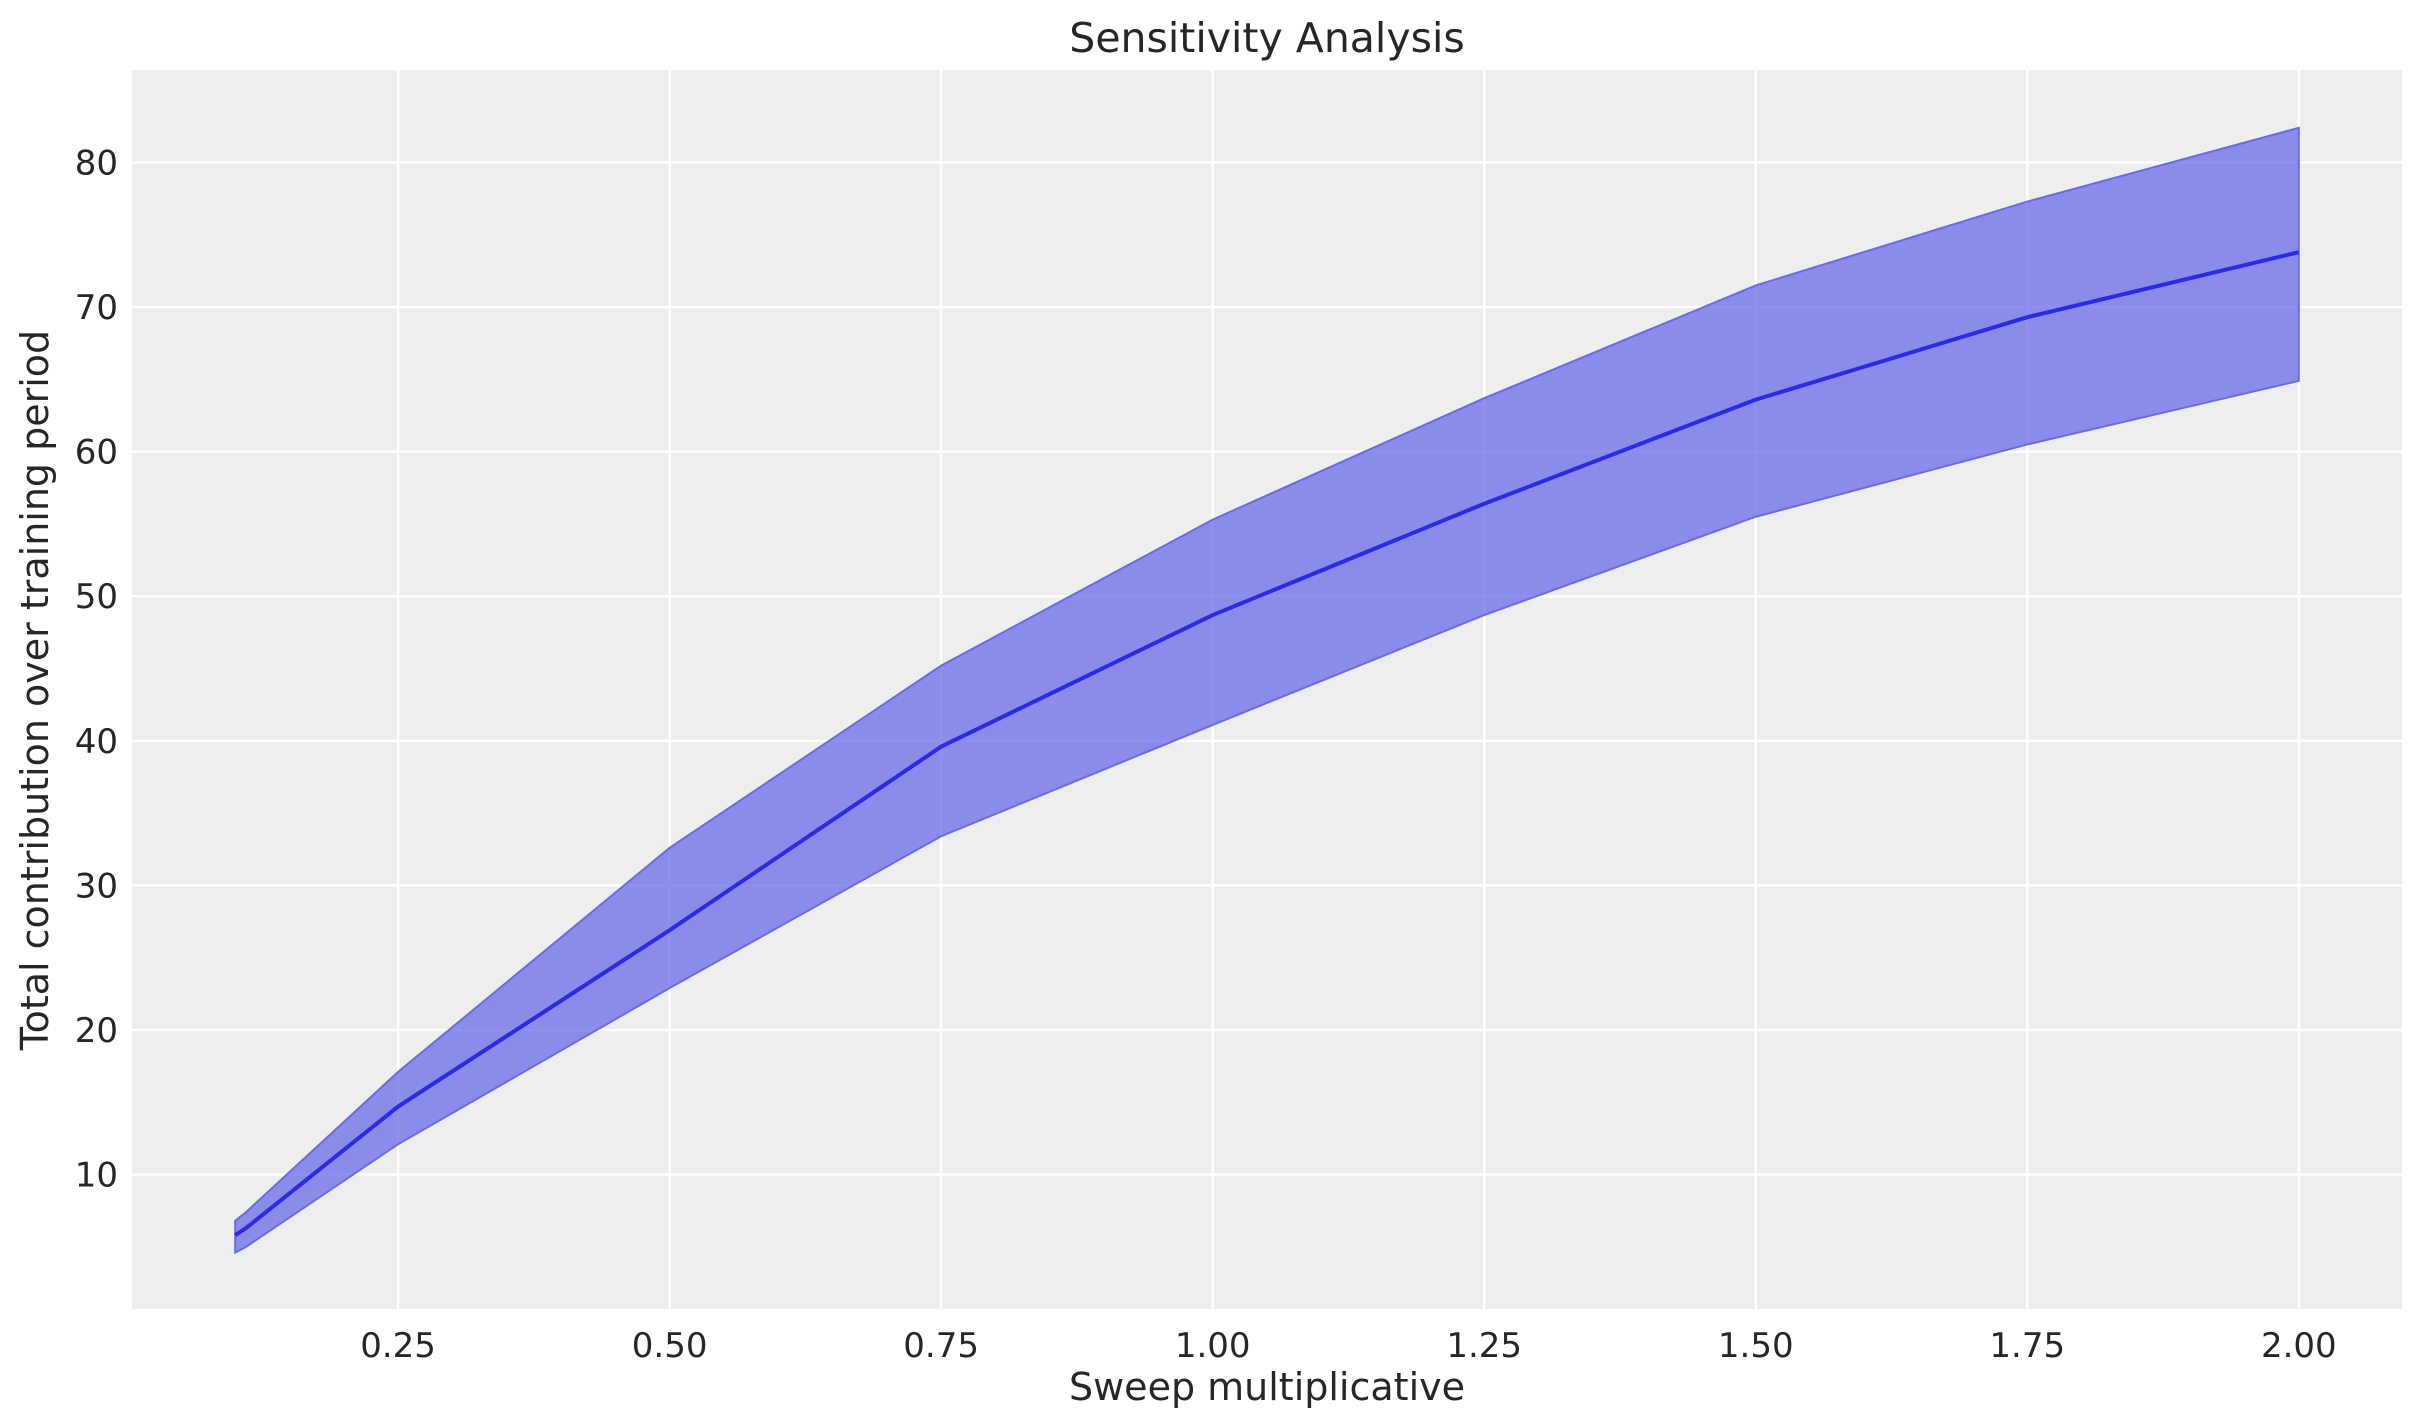 The width and height of the screenshot is (2423, 1423). Describe the element at coordinates (96, 164) in the screenshot. I see `y-tick-label: 80` at that location.